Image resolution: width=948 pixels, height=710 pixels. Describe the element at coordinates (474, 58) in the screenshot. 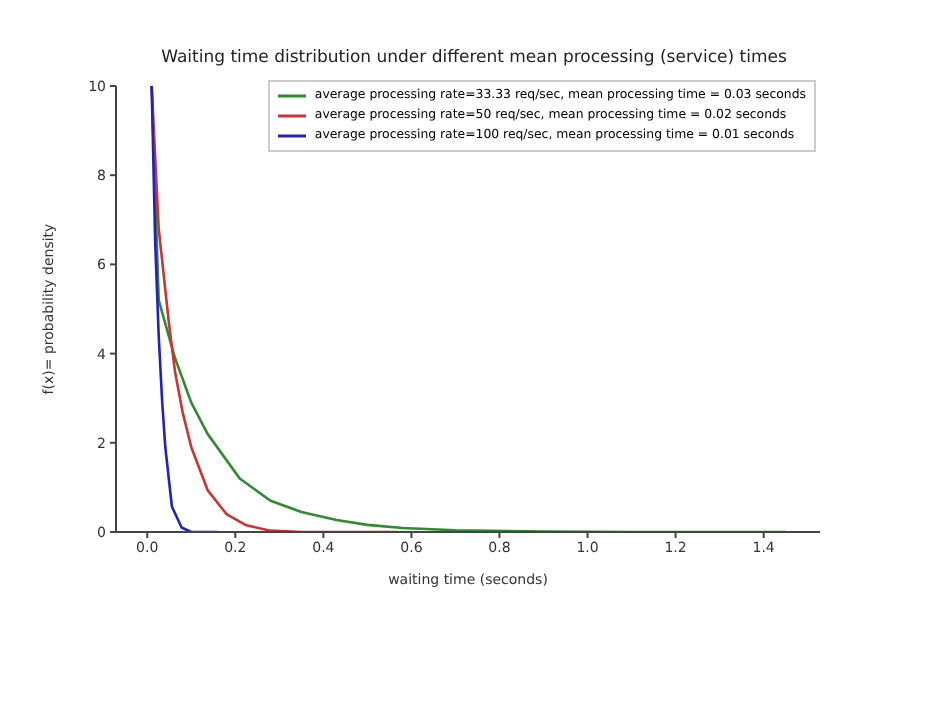

I see `chart-title: Waiting time distribution under different mean processing (service) times` at that location.